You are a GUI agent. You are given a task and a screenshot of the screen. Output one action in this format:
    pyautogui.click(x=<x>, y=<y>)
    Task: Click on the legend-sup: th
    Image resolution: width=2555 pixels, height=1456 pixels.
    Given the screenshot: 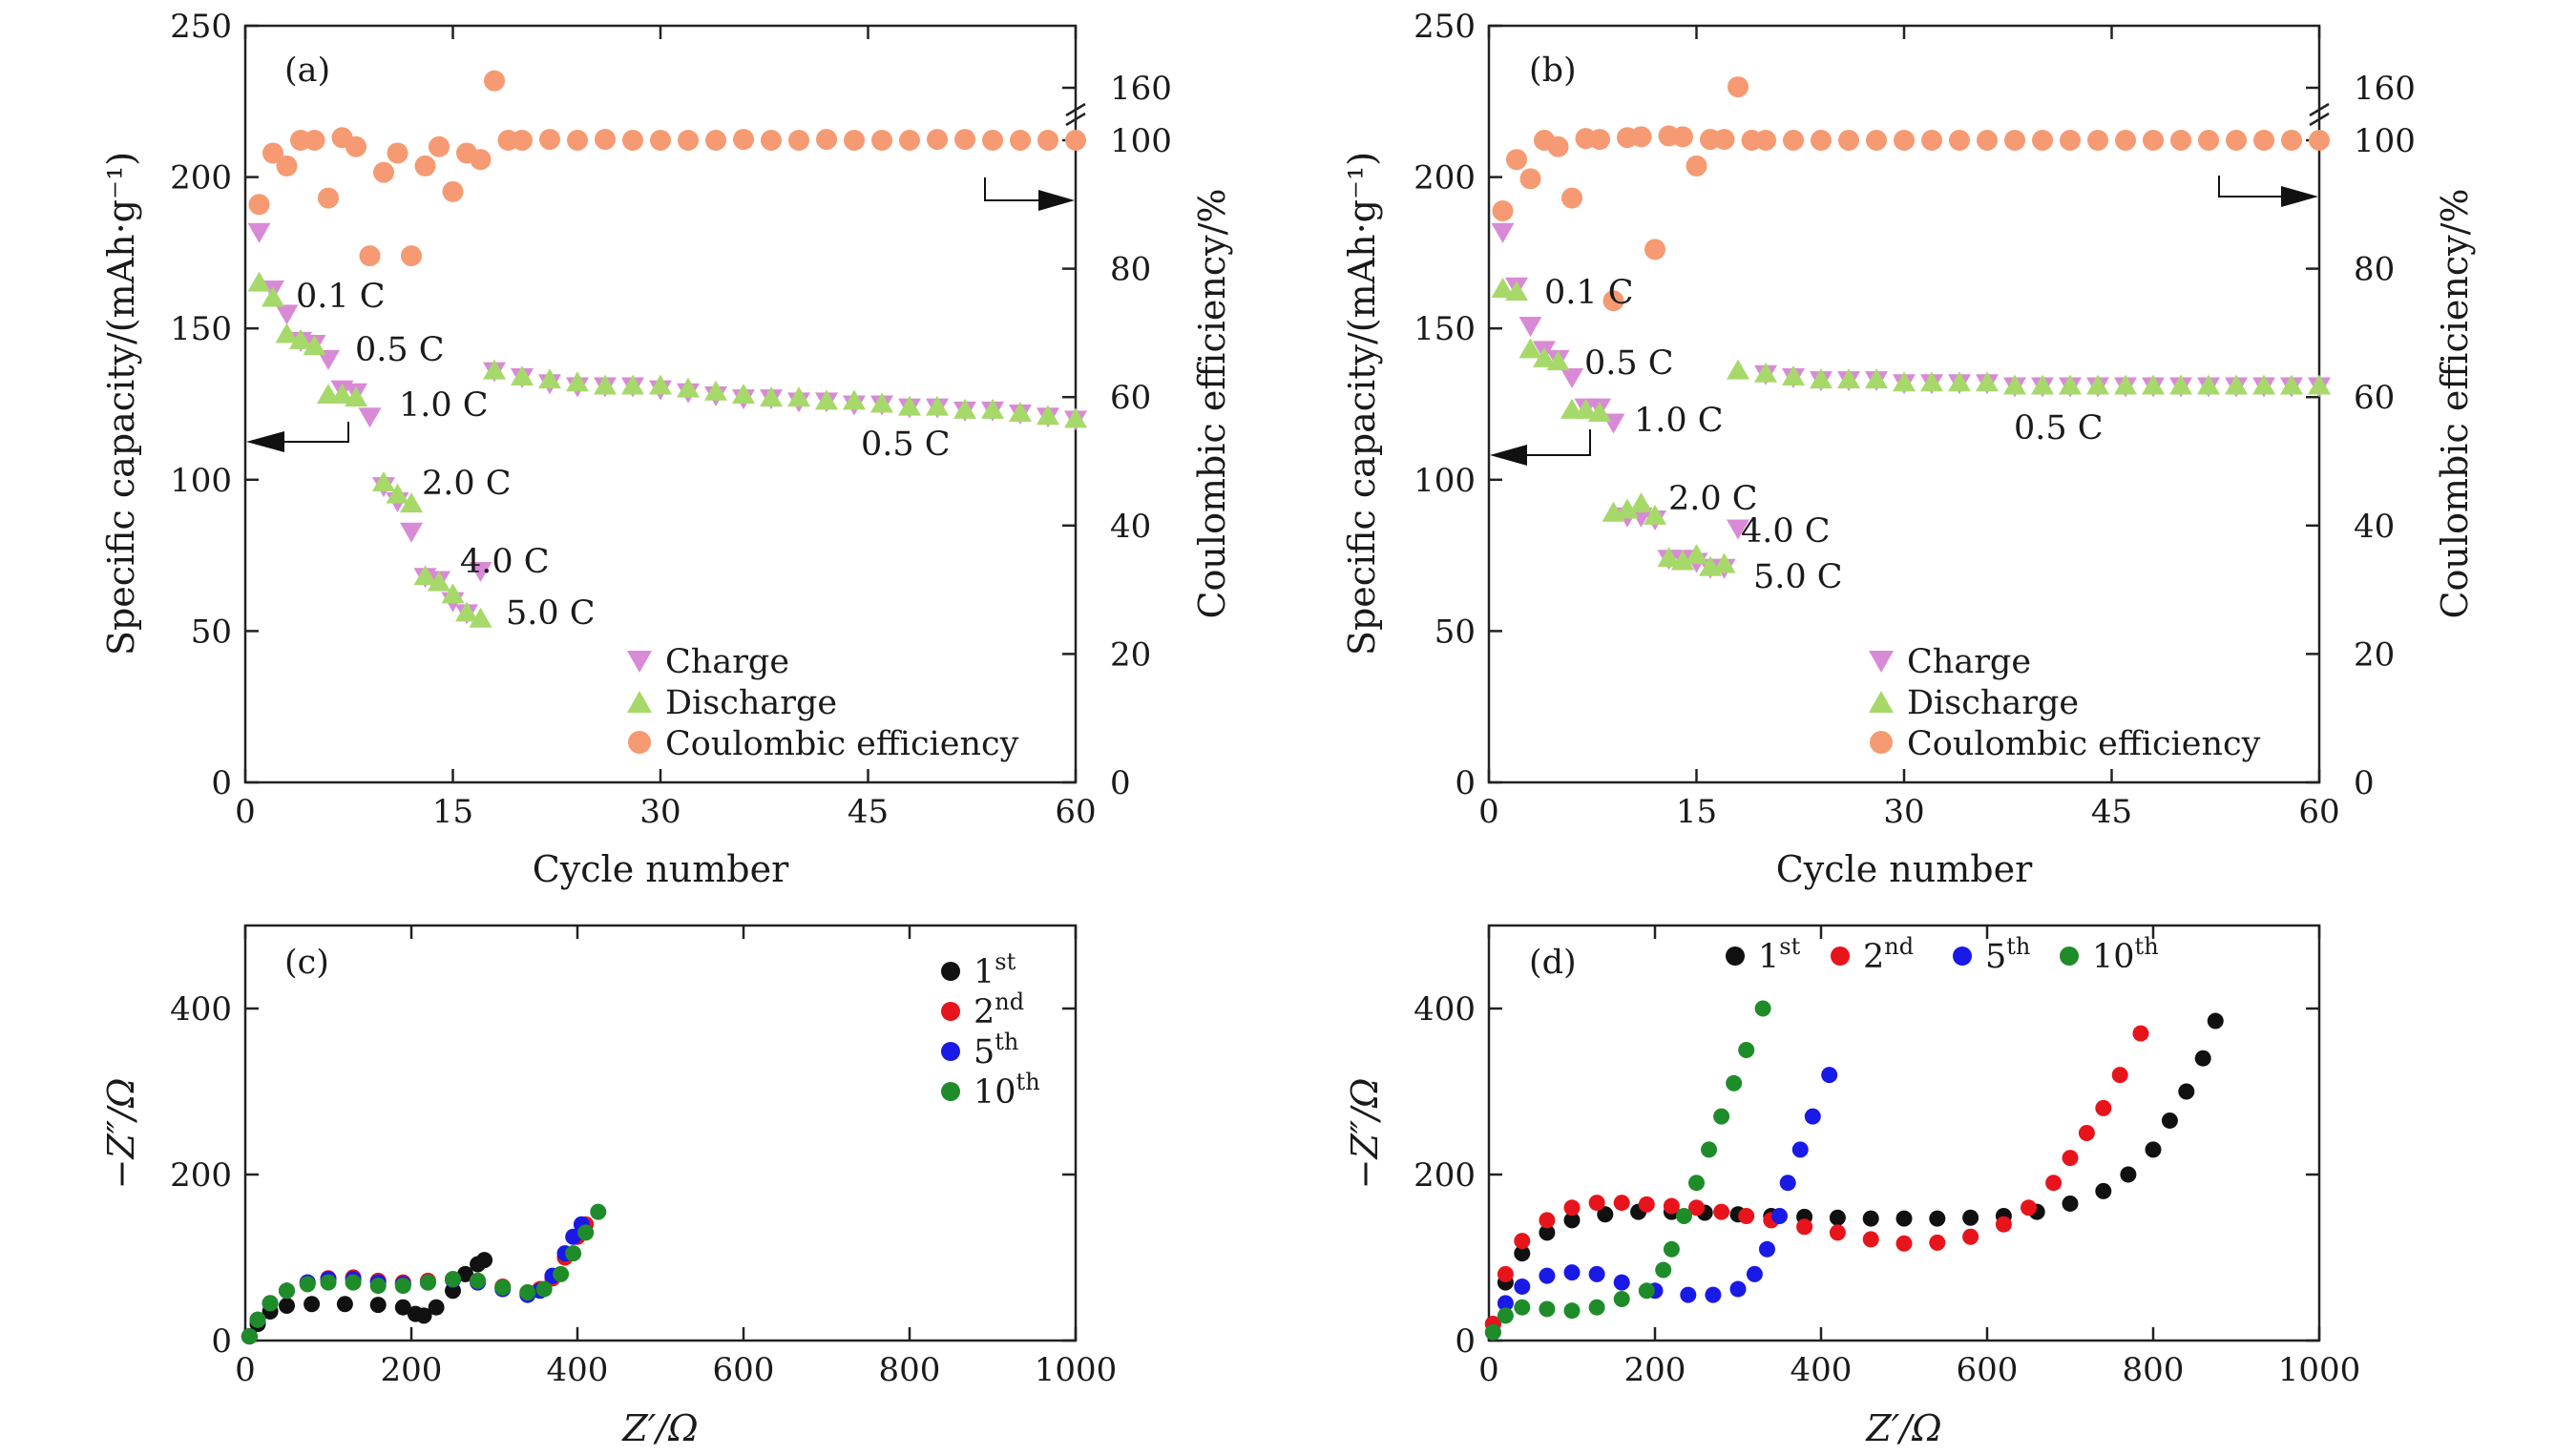 What is the action you would take?
    pyautogui.click(x=2147, y=947)
    